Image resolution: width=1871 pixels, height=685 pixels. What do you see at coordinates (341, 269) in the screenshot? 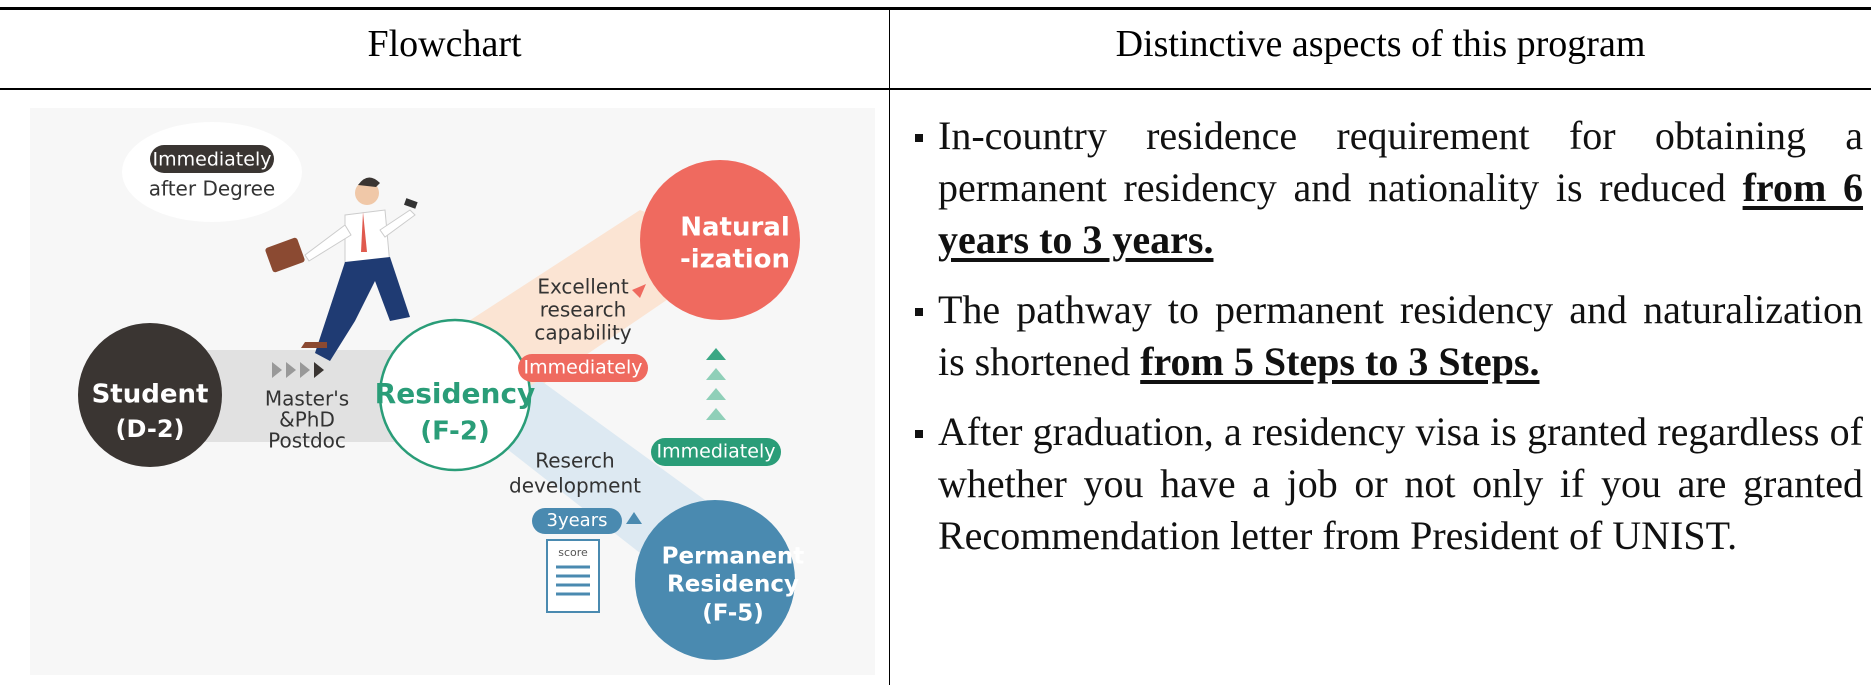
I see `person-figure` at bounding box center [341, 269].